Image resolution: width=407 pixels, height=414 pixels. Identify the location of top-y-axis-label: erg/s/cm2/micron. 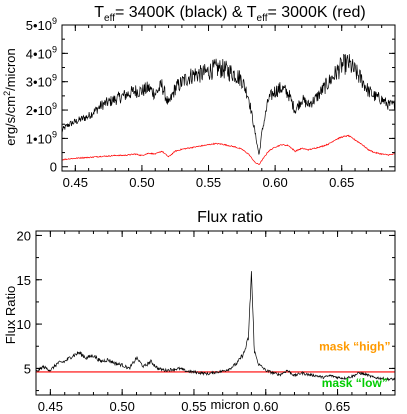
(10, 96).